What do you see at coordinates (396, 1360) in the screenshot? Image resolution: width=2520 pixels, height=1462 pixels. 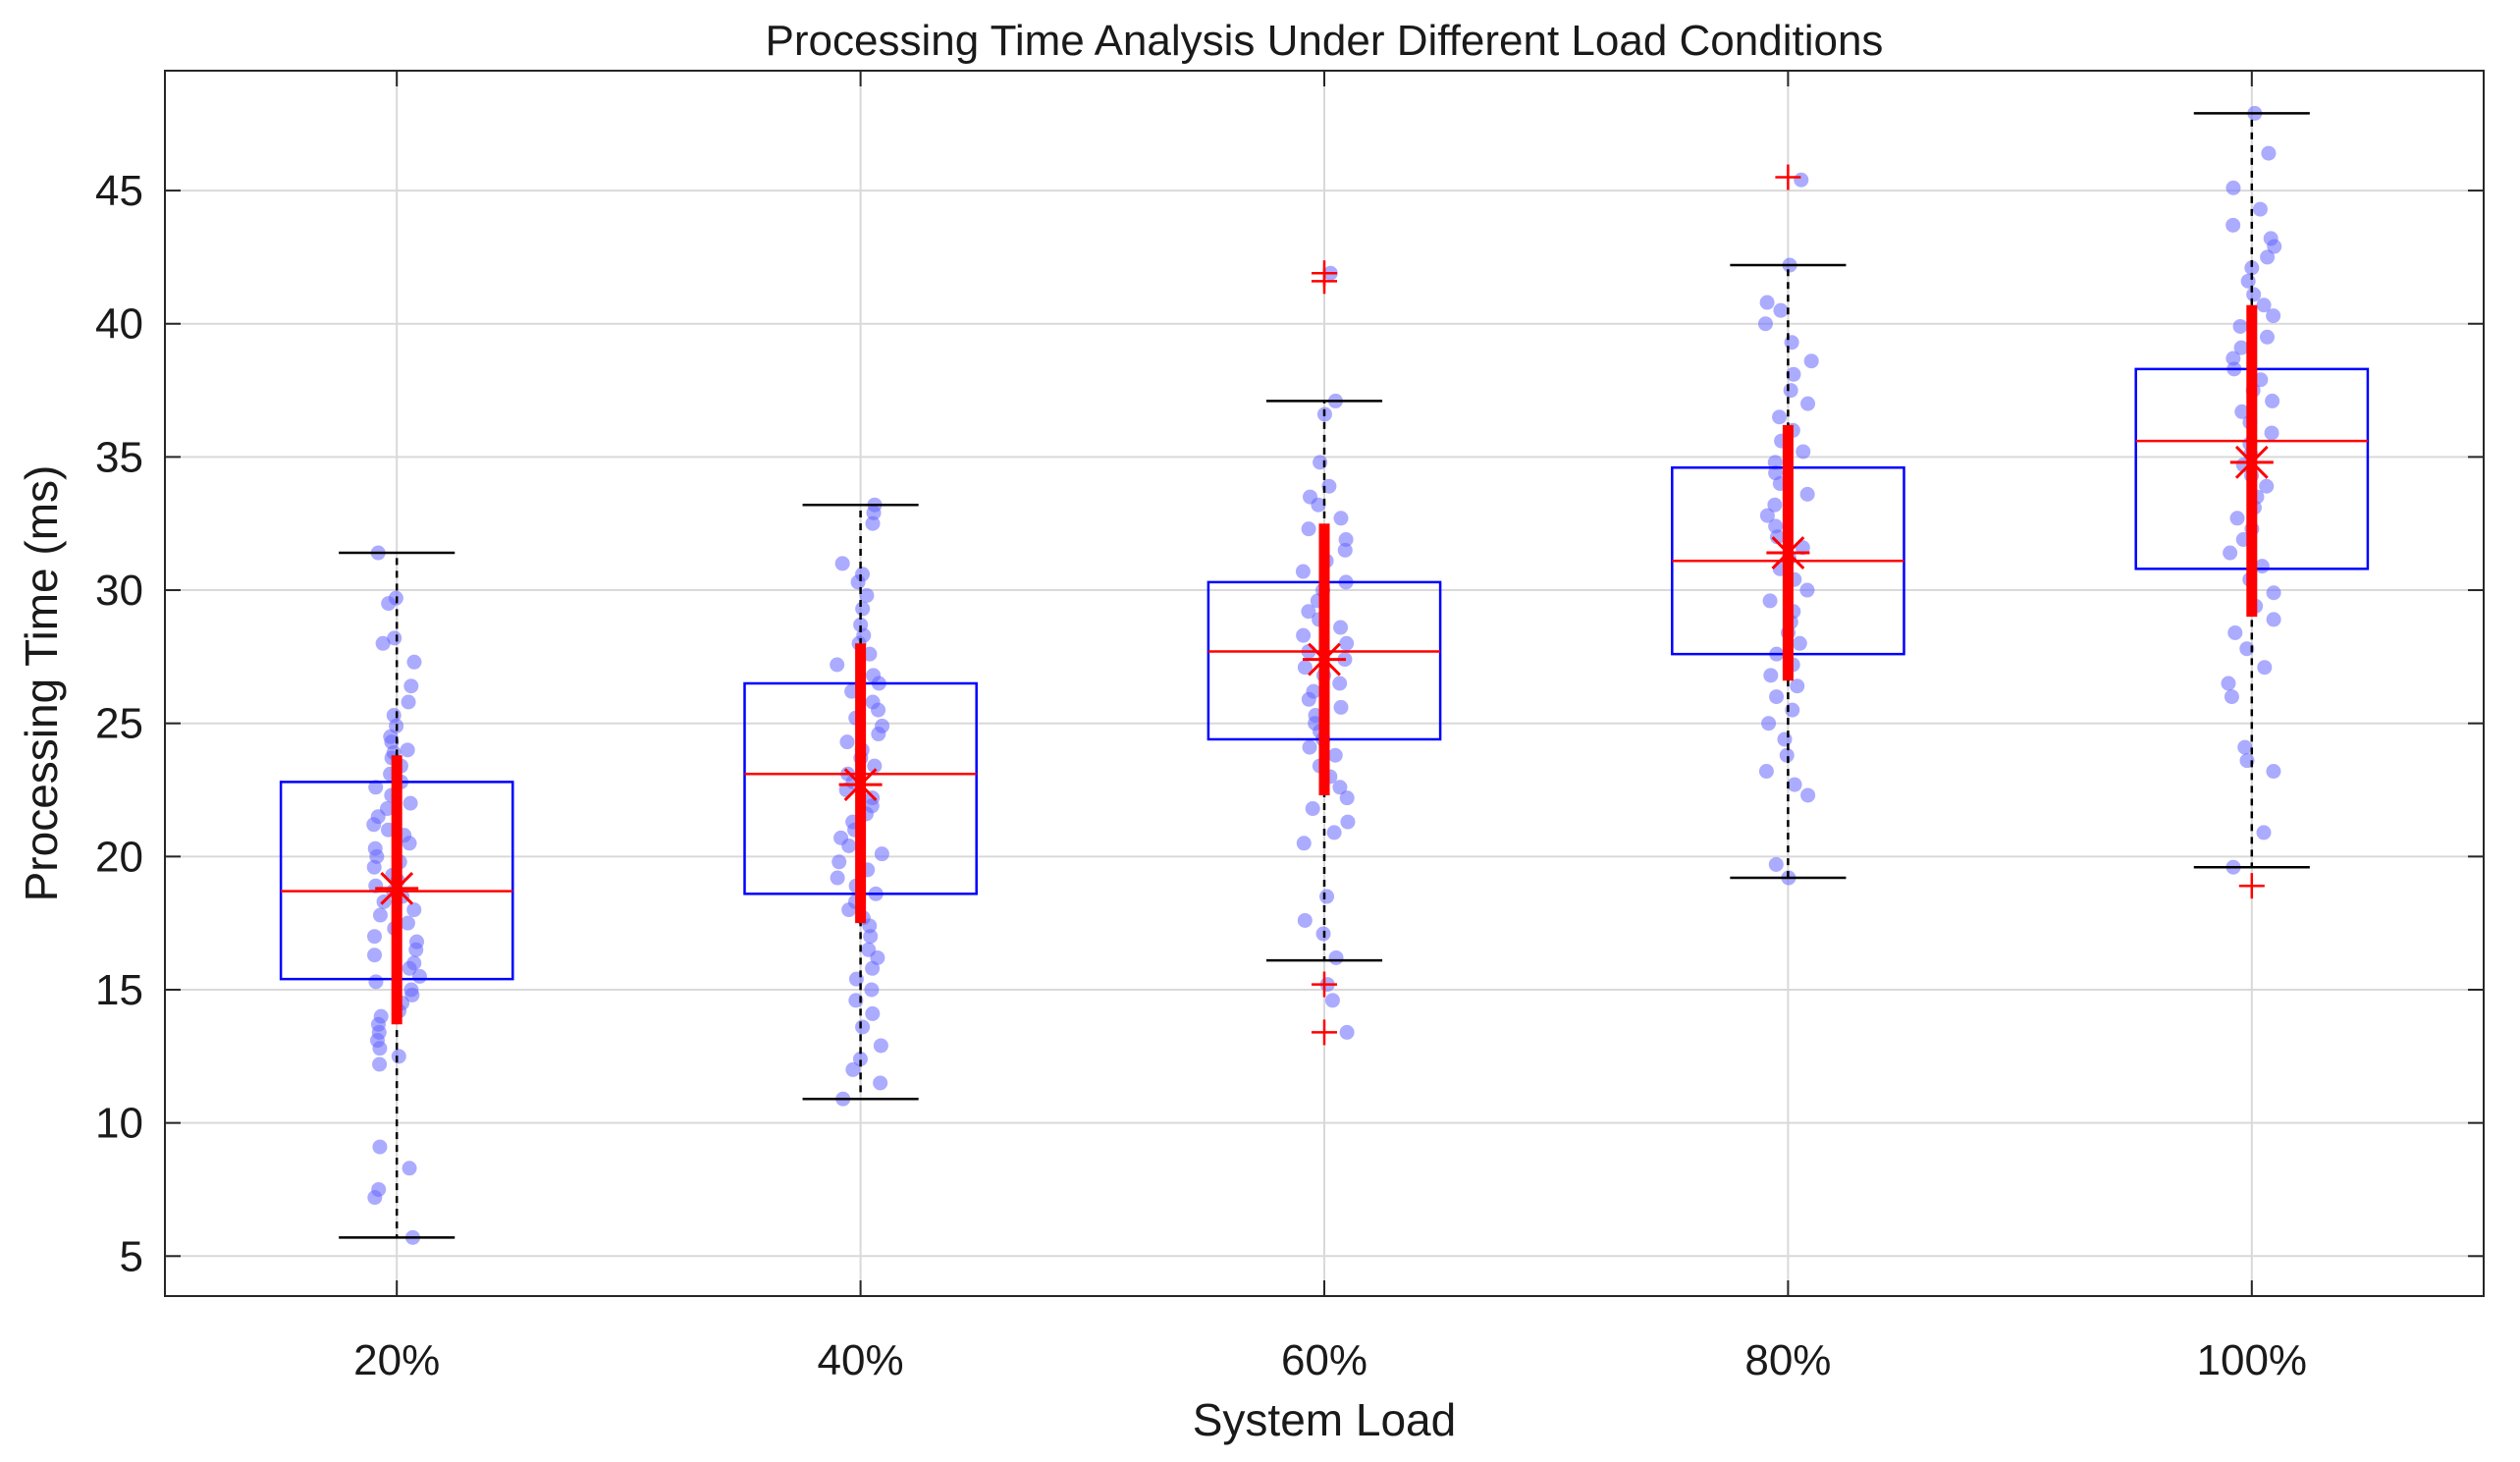 I see `x-tick-label: 20%` at bounding box center [396, 1360].